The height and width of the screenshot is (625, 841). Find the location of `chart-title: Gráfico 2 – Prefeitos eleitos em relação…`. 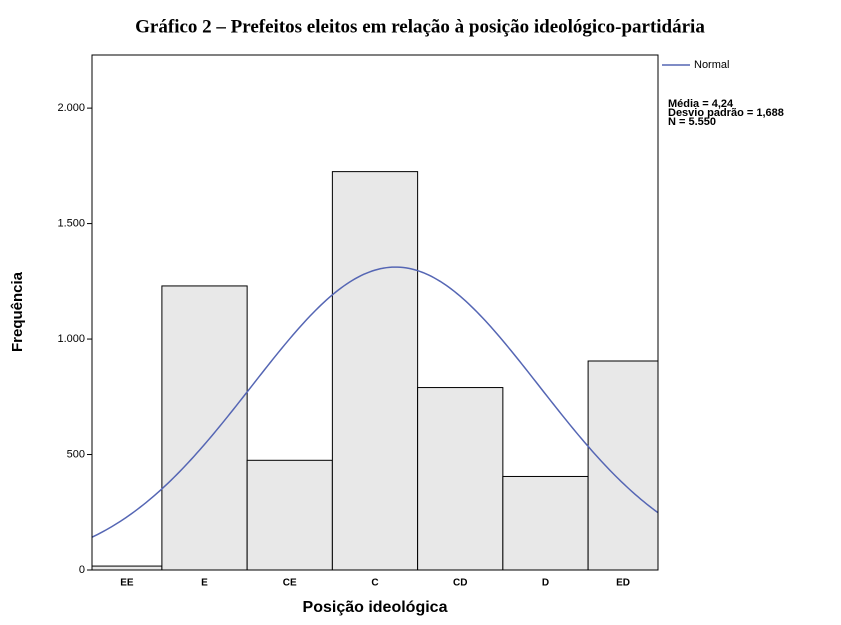

chart-title: Gráfico 2 – Prefeitos eleitos em relação… is located at coordinates (420, 26).